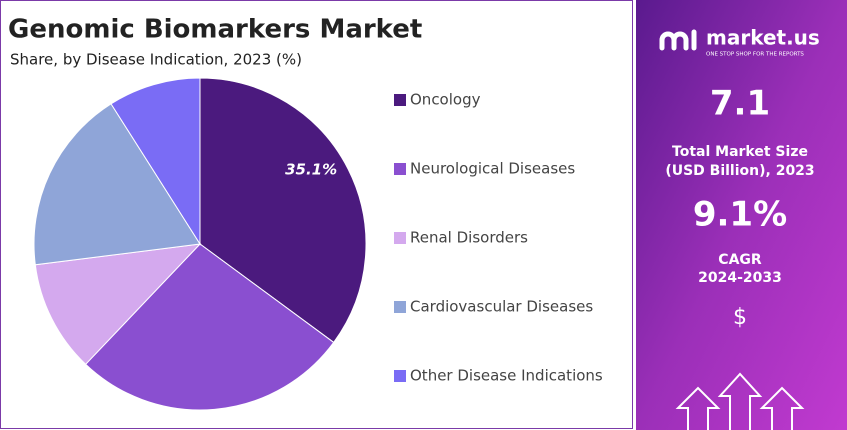 The height and width of the screenshot is (430, 847). Describe the element at coordinates (740, 317) in the screenshot. I see `currency: $` at that location.